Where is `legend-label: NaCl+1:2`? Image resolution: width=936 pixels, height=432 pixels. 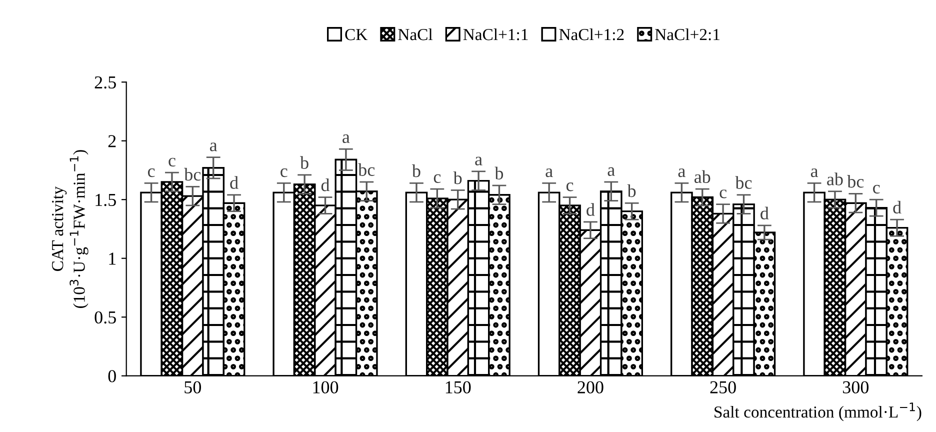 legend-label: NaCl+1:2 is located at coordinates (591, 34).